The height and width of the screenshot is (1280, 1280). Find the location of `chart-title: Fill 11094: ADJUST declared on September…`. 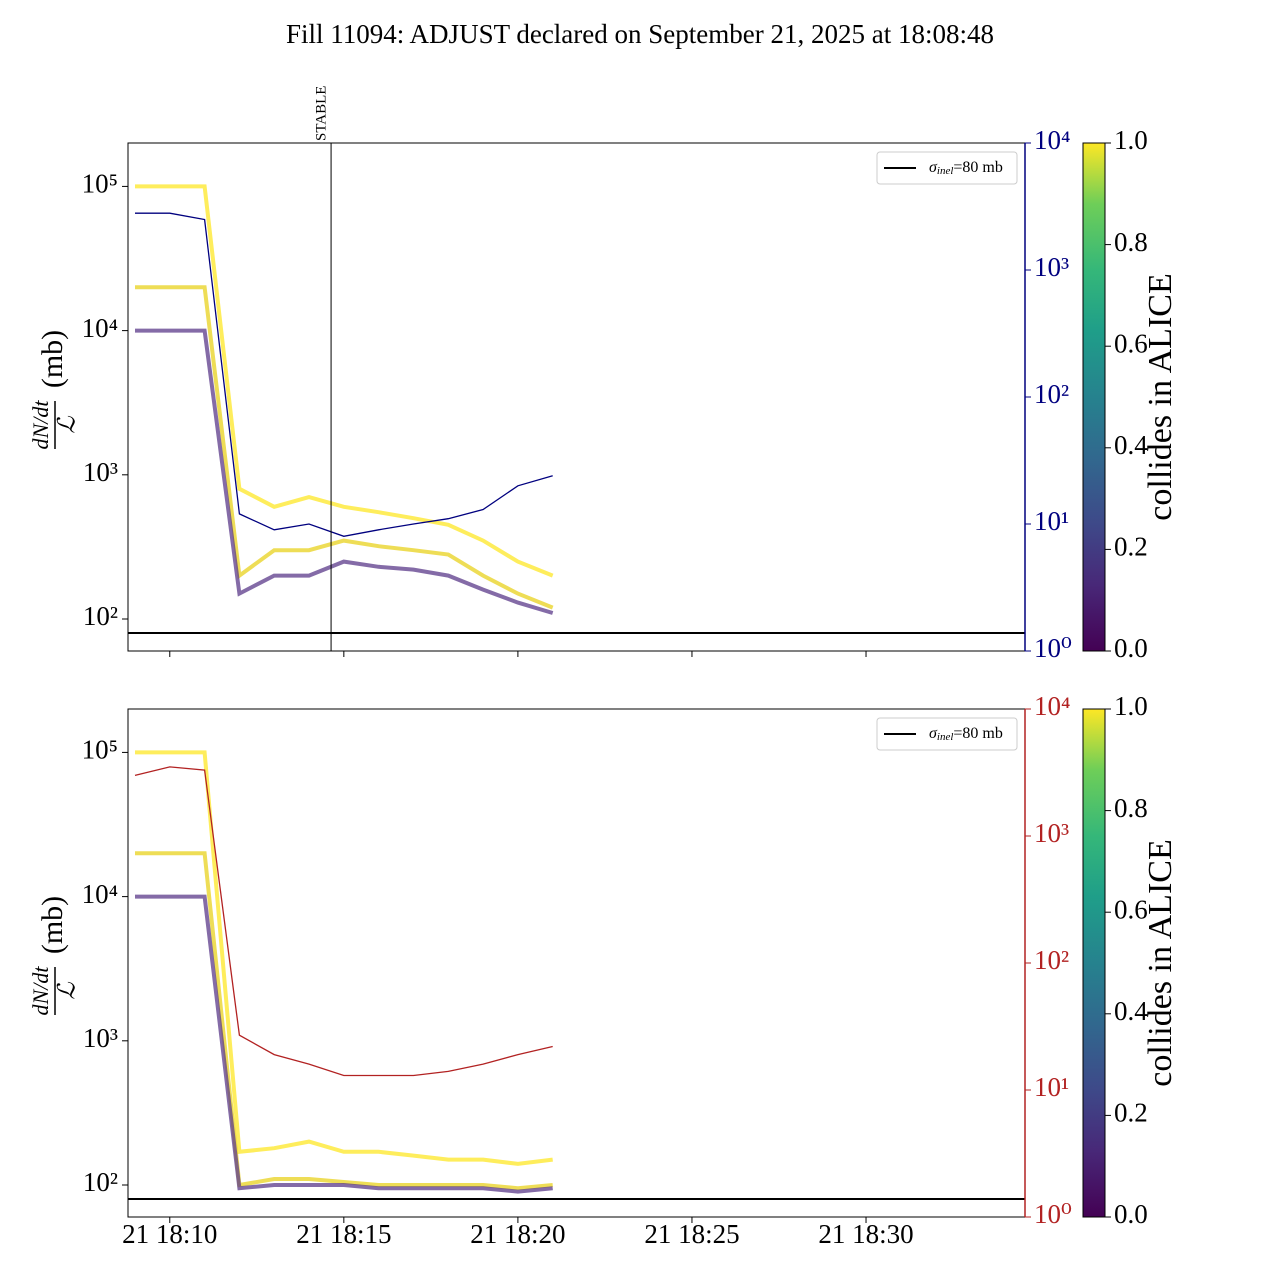

chart-title: Fill 11094: ADJUST declared on September… is located at coordinates (640, 34).